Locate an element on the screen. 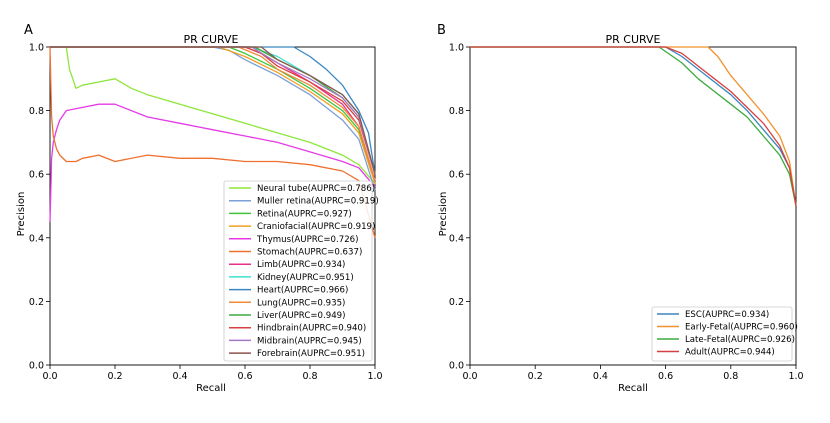 Image resolution: width=830 pixels, height=423 pixels. panel-a-legend-label-12: Midbrain(AUPRC=0.945) is located at coordinates (309, 341).